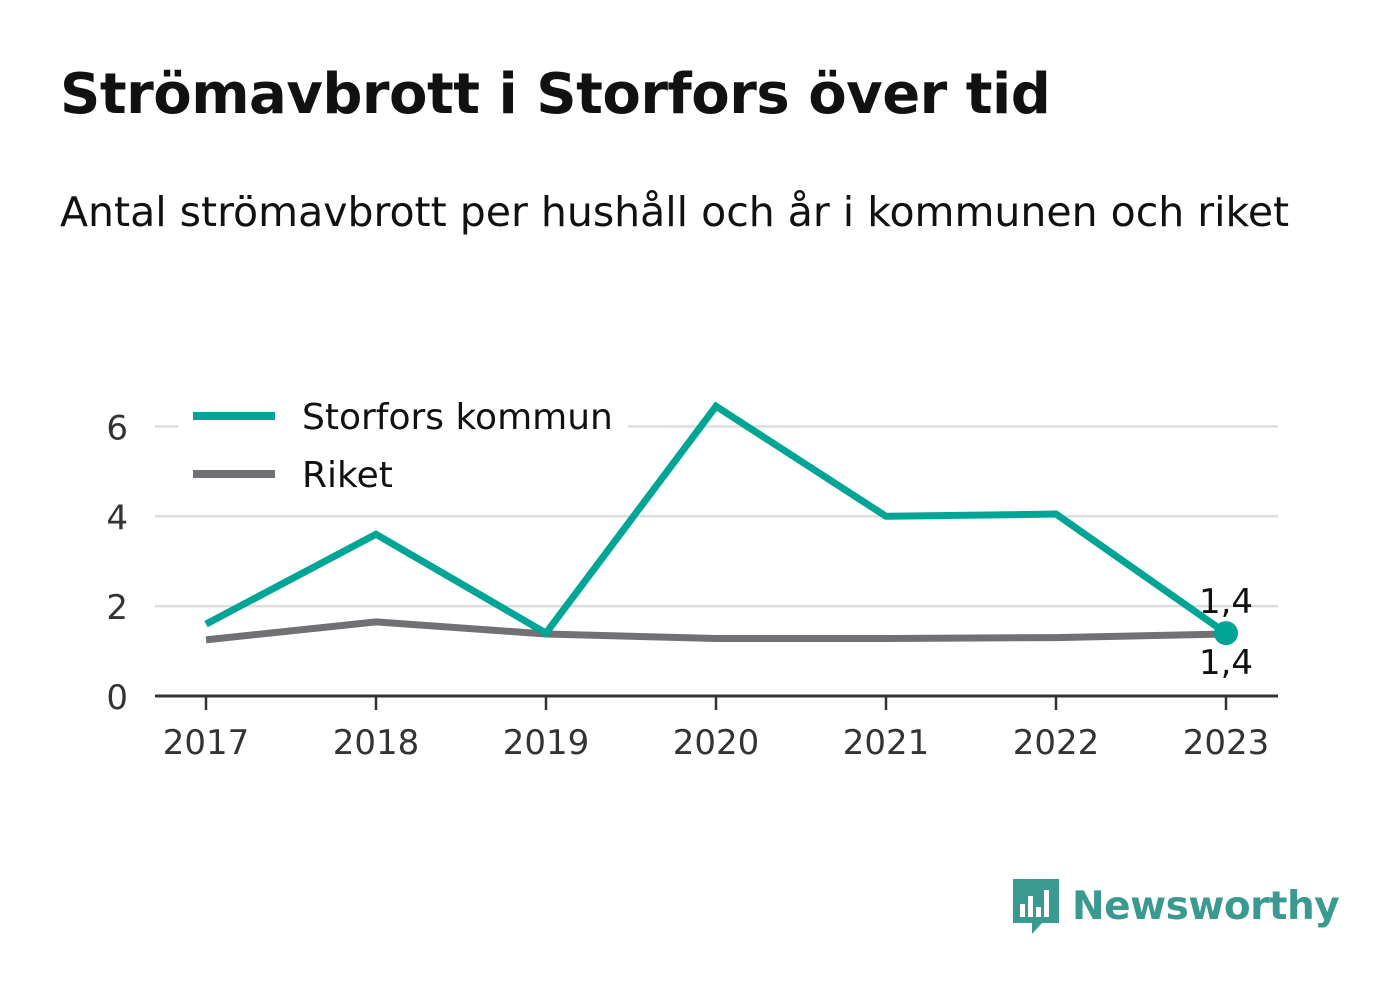 The image size is (1382, 999). I want to click on brand-name: Newsworthy, so click(1206, 906).